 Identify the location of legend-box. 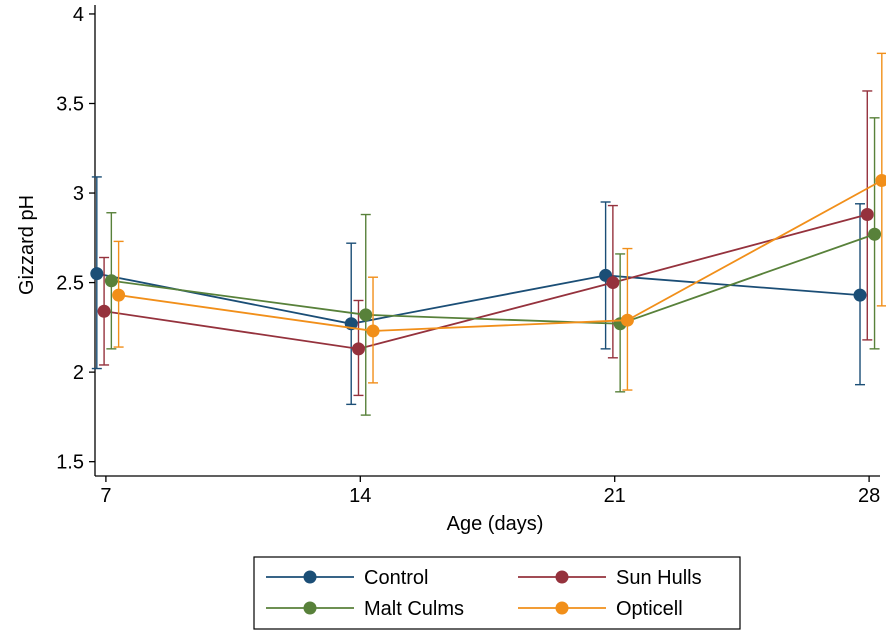
(497, 593).